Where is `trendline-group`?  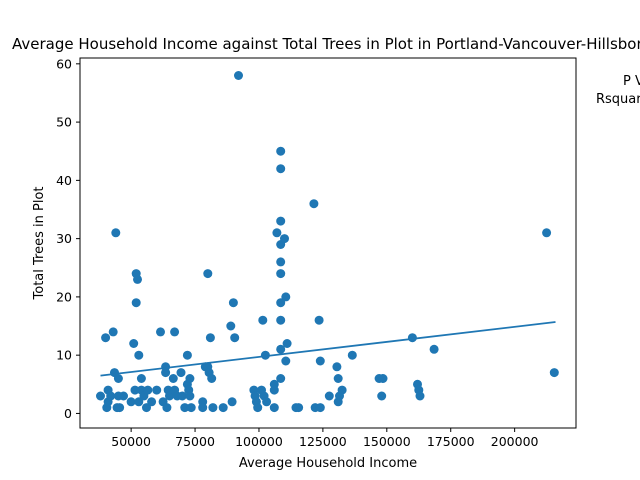 trendline-group is located at coordinates (328, 349).